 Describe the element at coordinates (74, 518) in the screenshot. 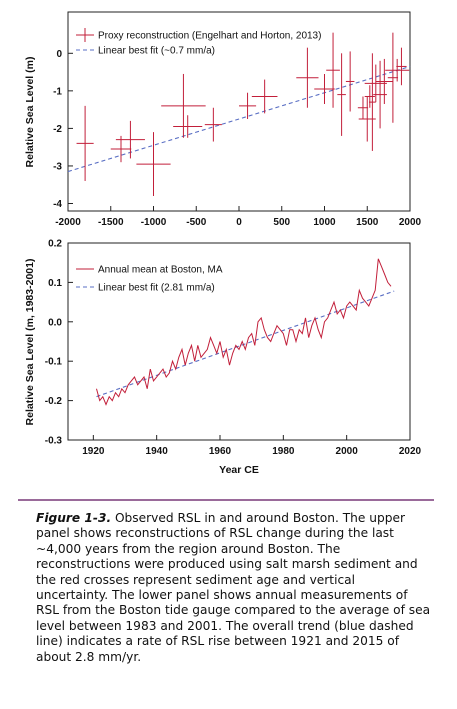

I see `figure-label: Figure 1-3.` at that location.